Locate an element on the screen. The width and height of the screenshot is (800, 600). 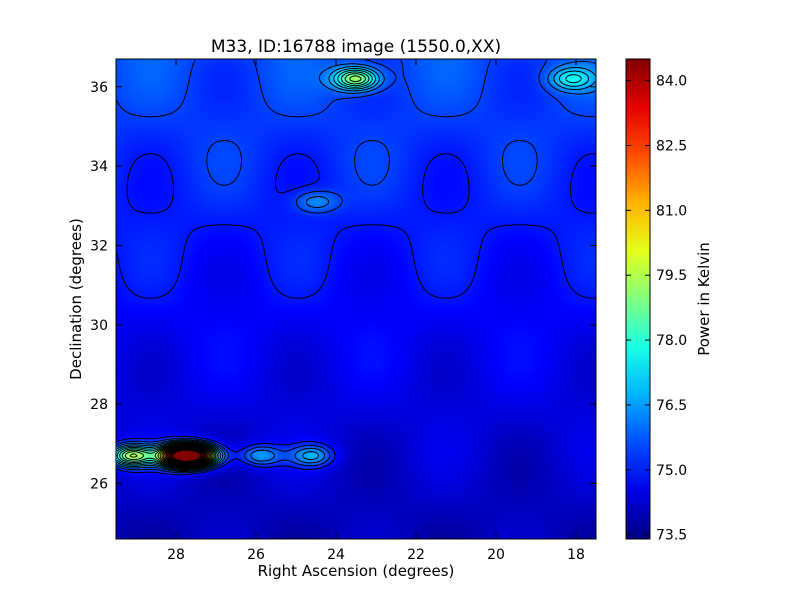
y-tick-label: 32 is located at coordinates (99, 246).